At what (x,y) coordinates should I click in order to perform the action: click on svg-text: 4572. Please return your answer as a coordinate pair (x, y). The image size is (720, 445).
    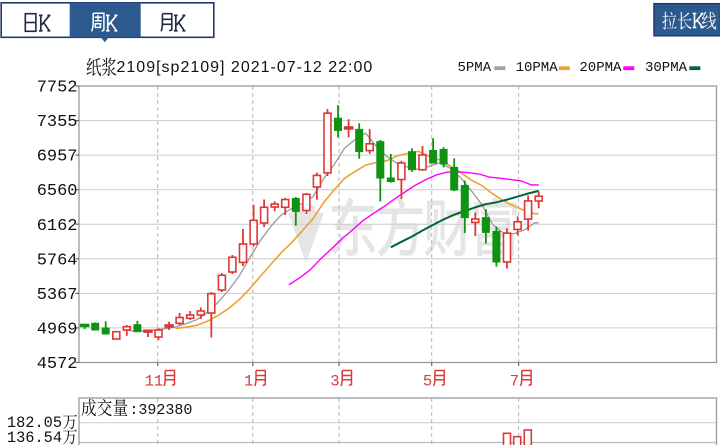
    Looking at the image, I should click on (57, 364).